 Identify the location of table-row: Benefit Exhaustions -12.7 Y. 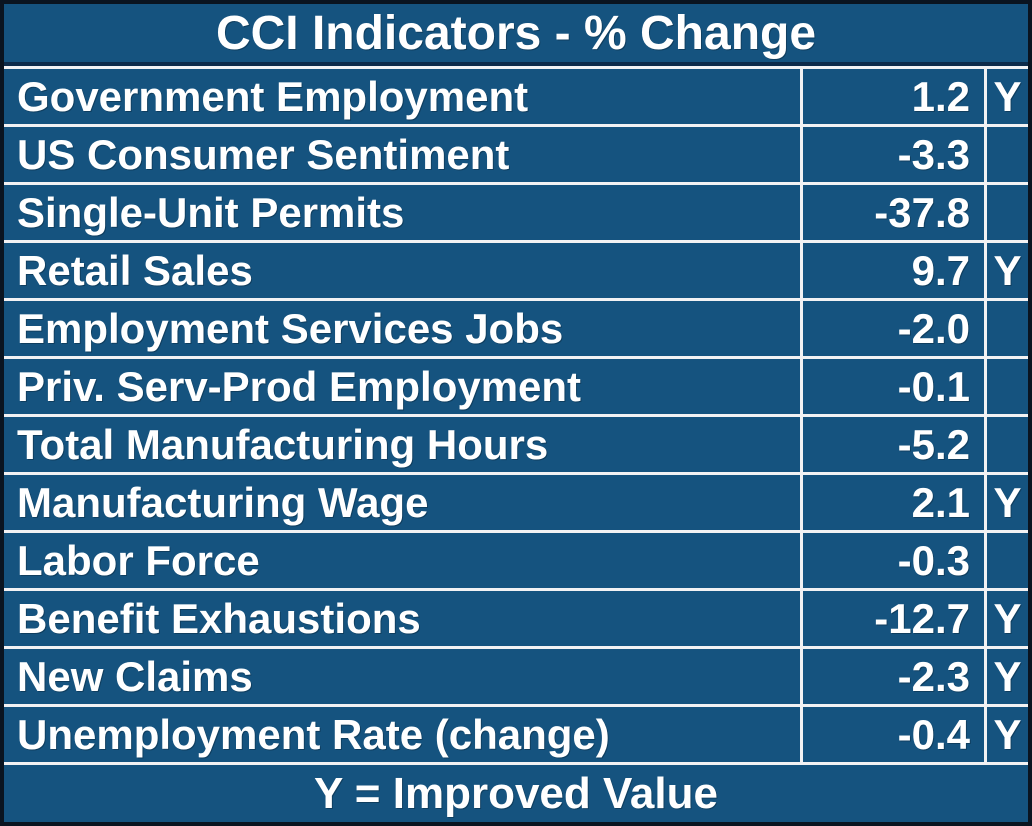
(516, 617).